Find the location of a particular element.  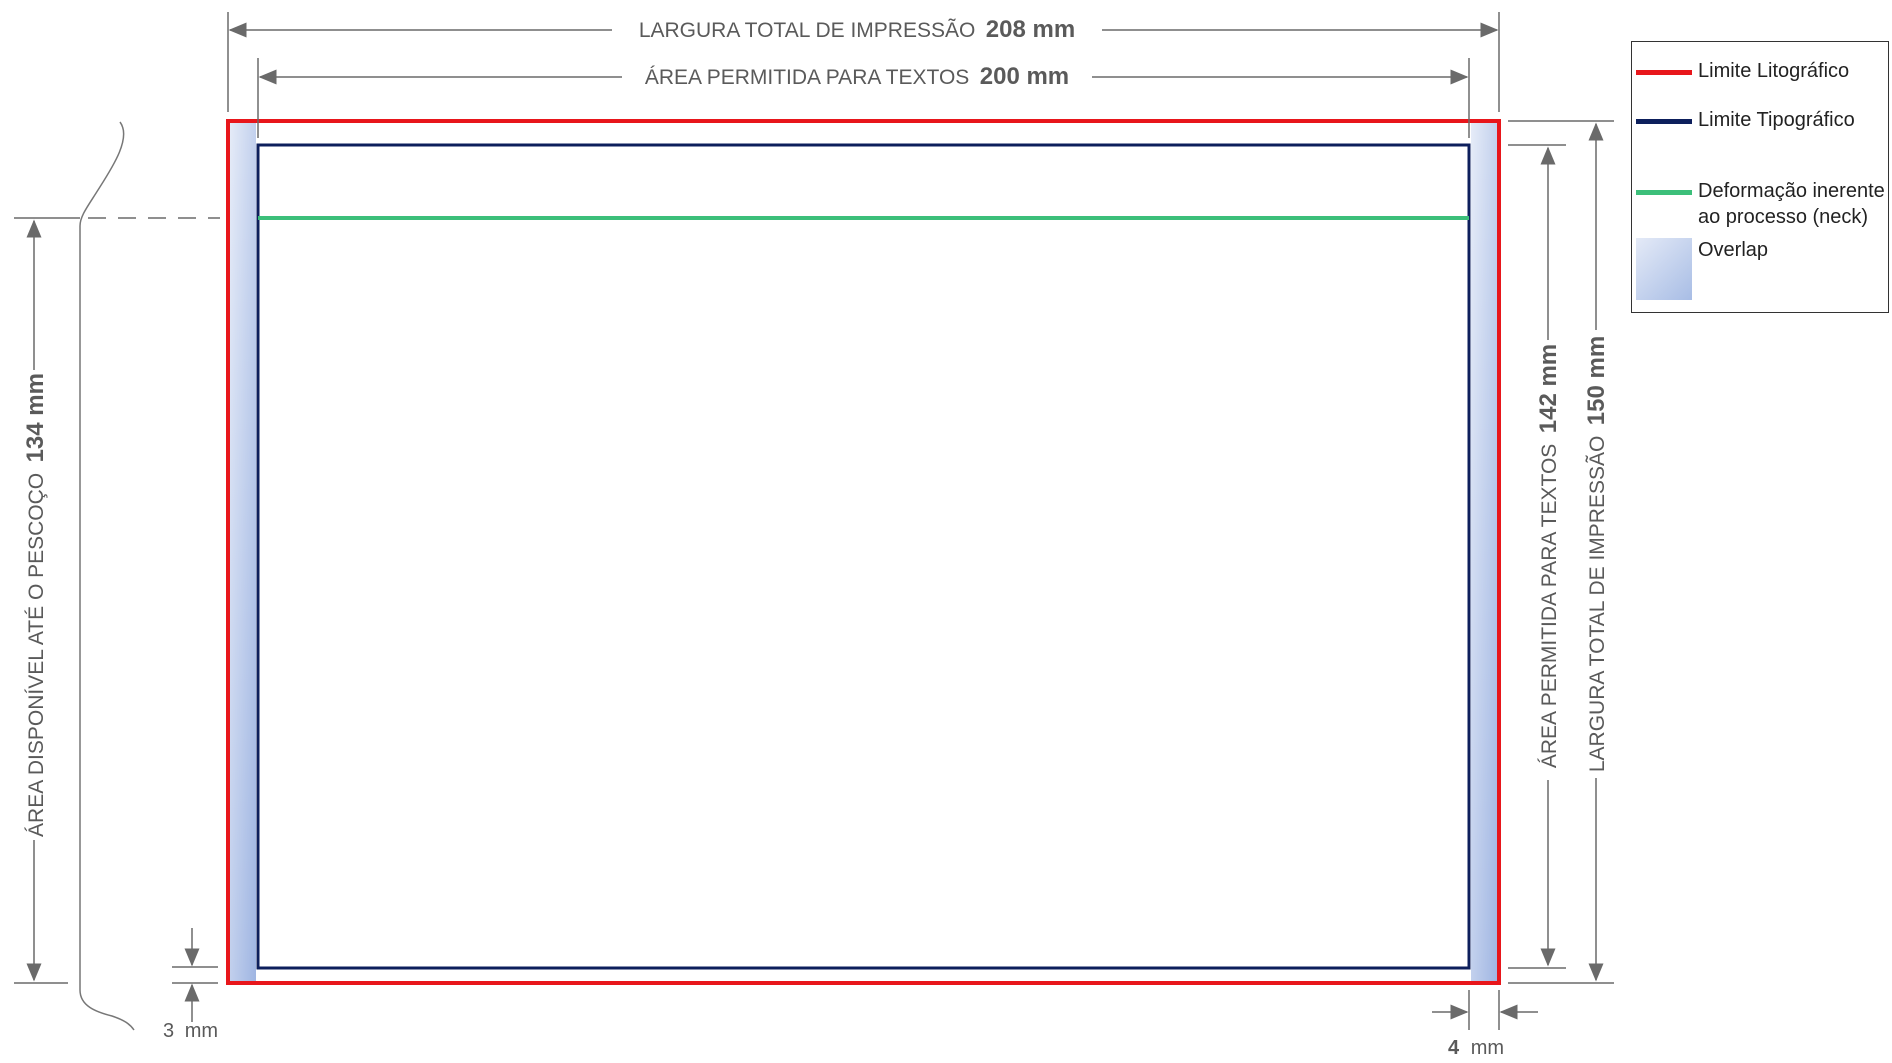

svg-text:LARGURA TOTAL DE IMPRESSÃO: LARGURA TOTAL DE IMPRESSÃO 208 mm is located at coordinates (857, 29).